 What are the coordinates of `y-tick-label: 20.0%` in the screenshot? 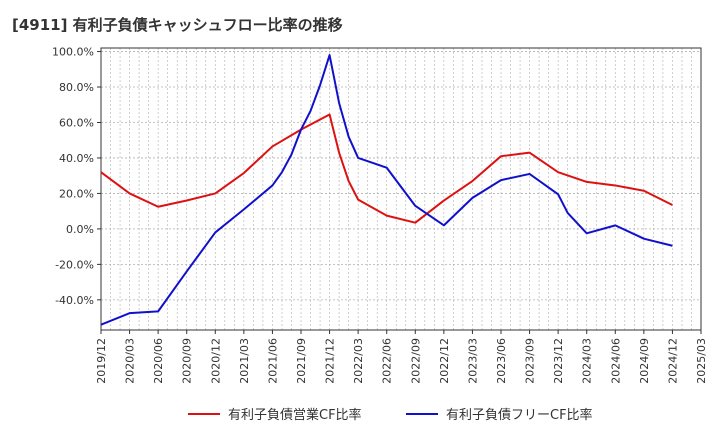 It's located at (76, 193).